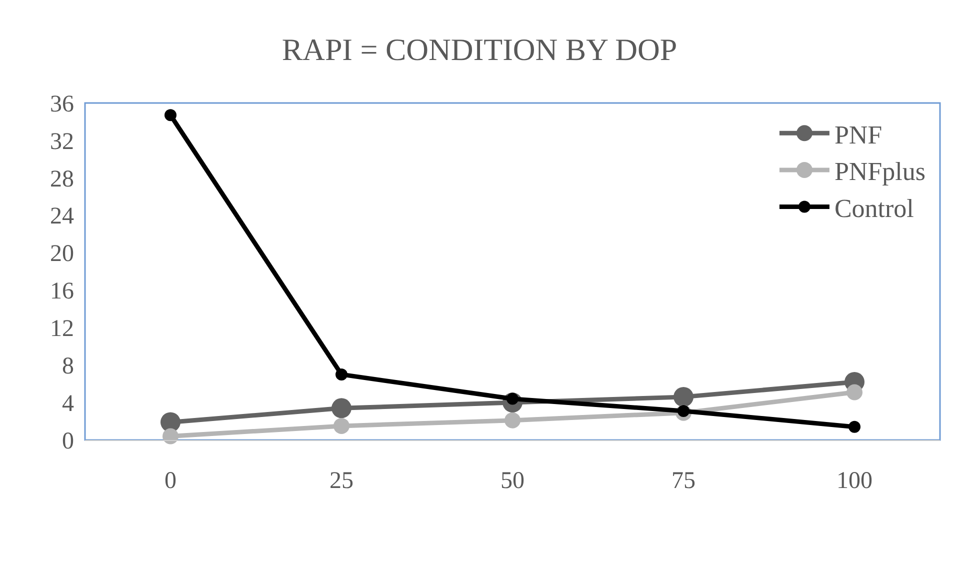  What do you see at coordinates (880, 171) in the screenshot?
I see `legend-label: PNFplus` at bounding box center [880, 171].